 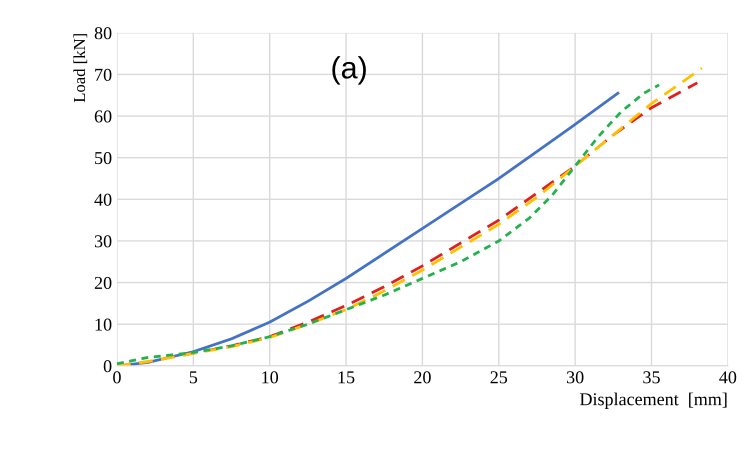 I want to click on y-tick-label: 20, so click(x=103, y=283).